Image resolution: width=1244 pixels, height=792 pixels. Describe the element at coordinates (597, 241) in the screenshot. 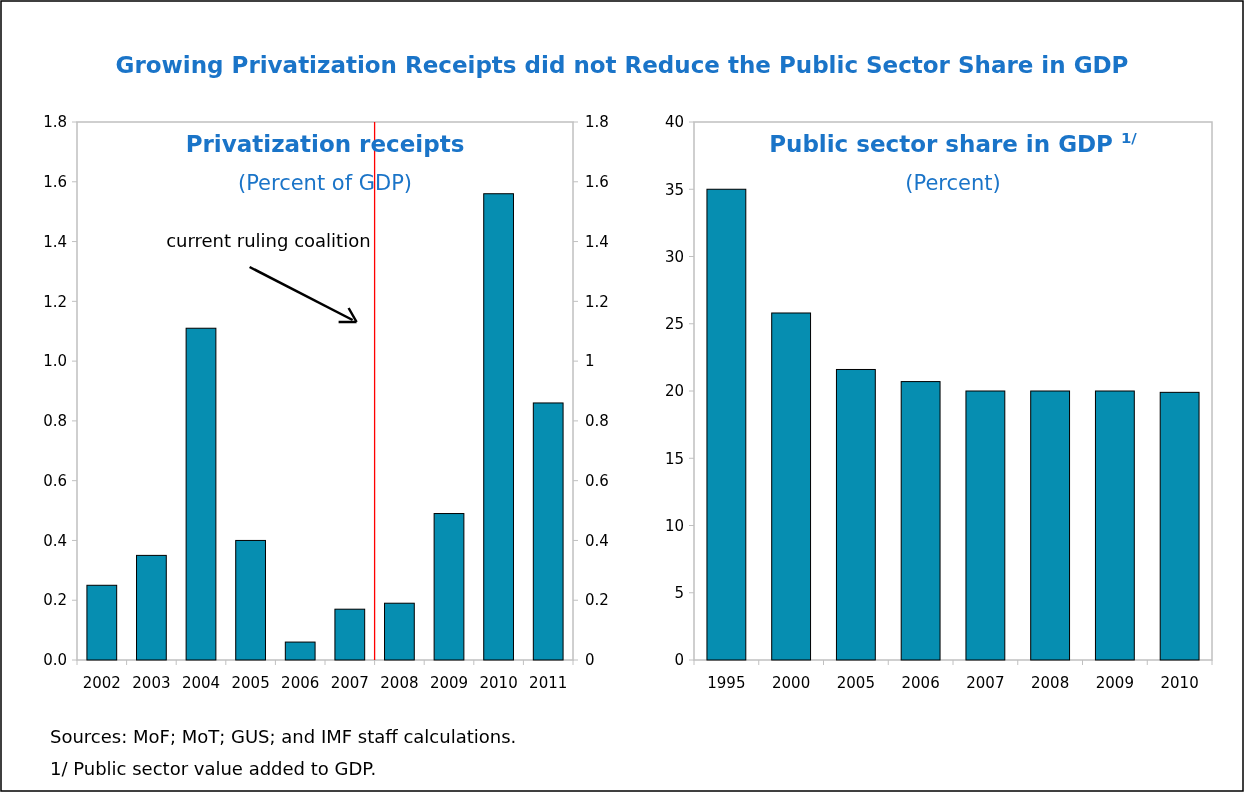

I see `y2-tick-label: 1.4` at that location.